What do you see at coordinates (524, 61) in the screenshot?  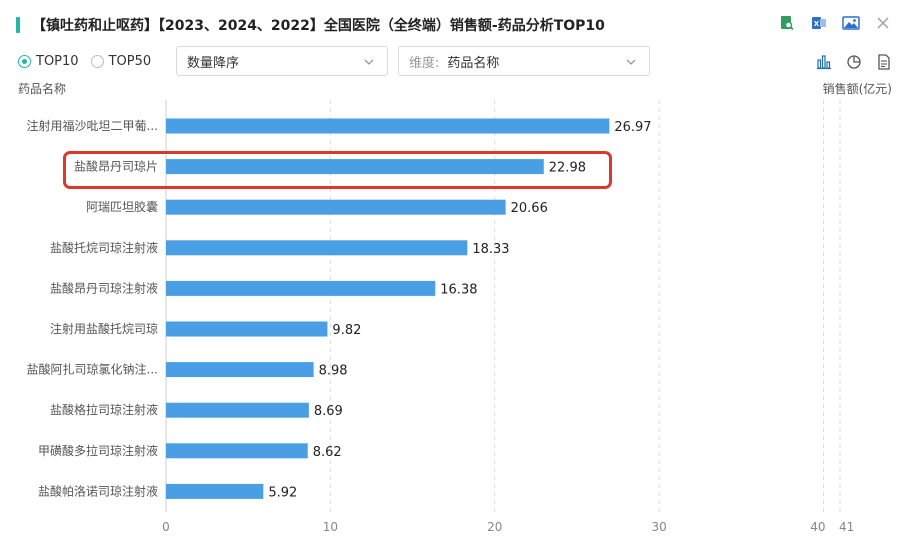 I see `dimension-select: 维度: 药品名称` at bounding box center [524, 61].